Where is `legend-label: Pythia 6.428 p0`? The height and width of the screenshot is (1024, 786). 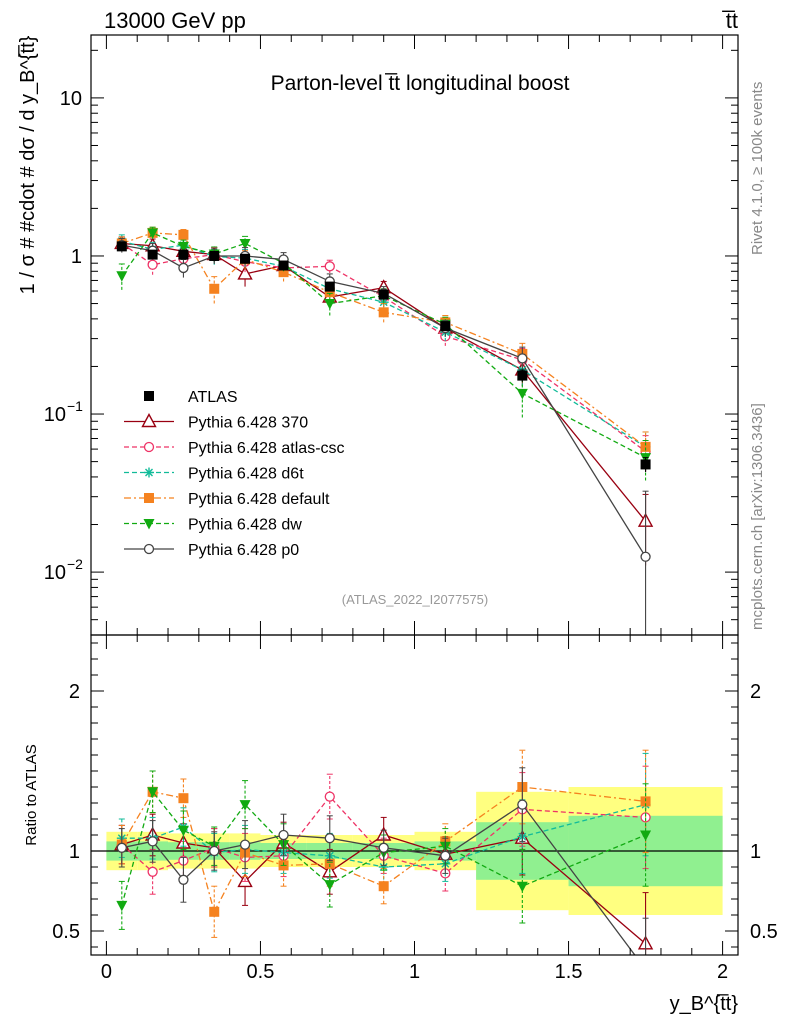 legend-label: Pythia 6.428 p0 is located at coordinates (243, 550).